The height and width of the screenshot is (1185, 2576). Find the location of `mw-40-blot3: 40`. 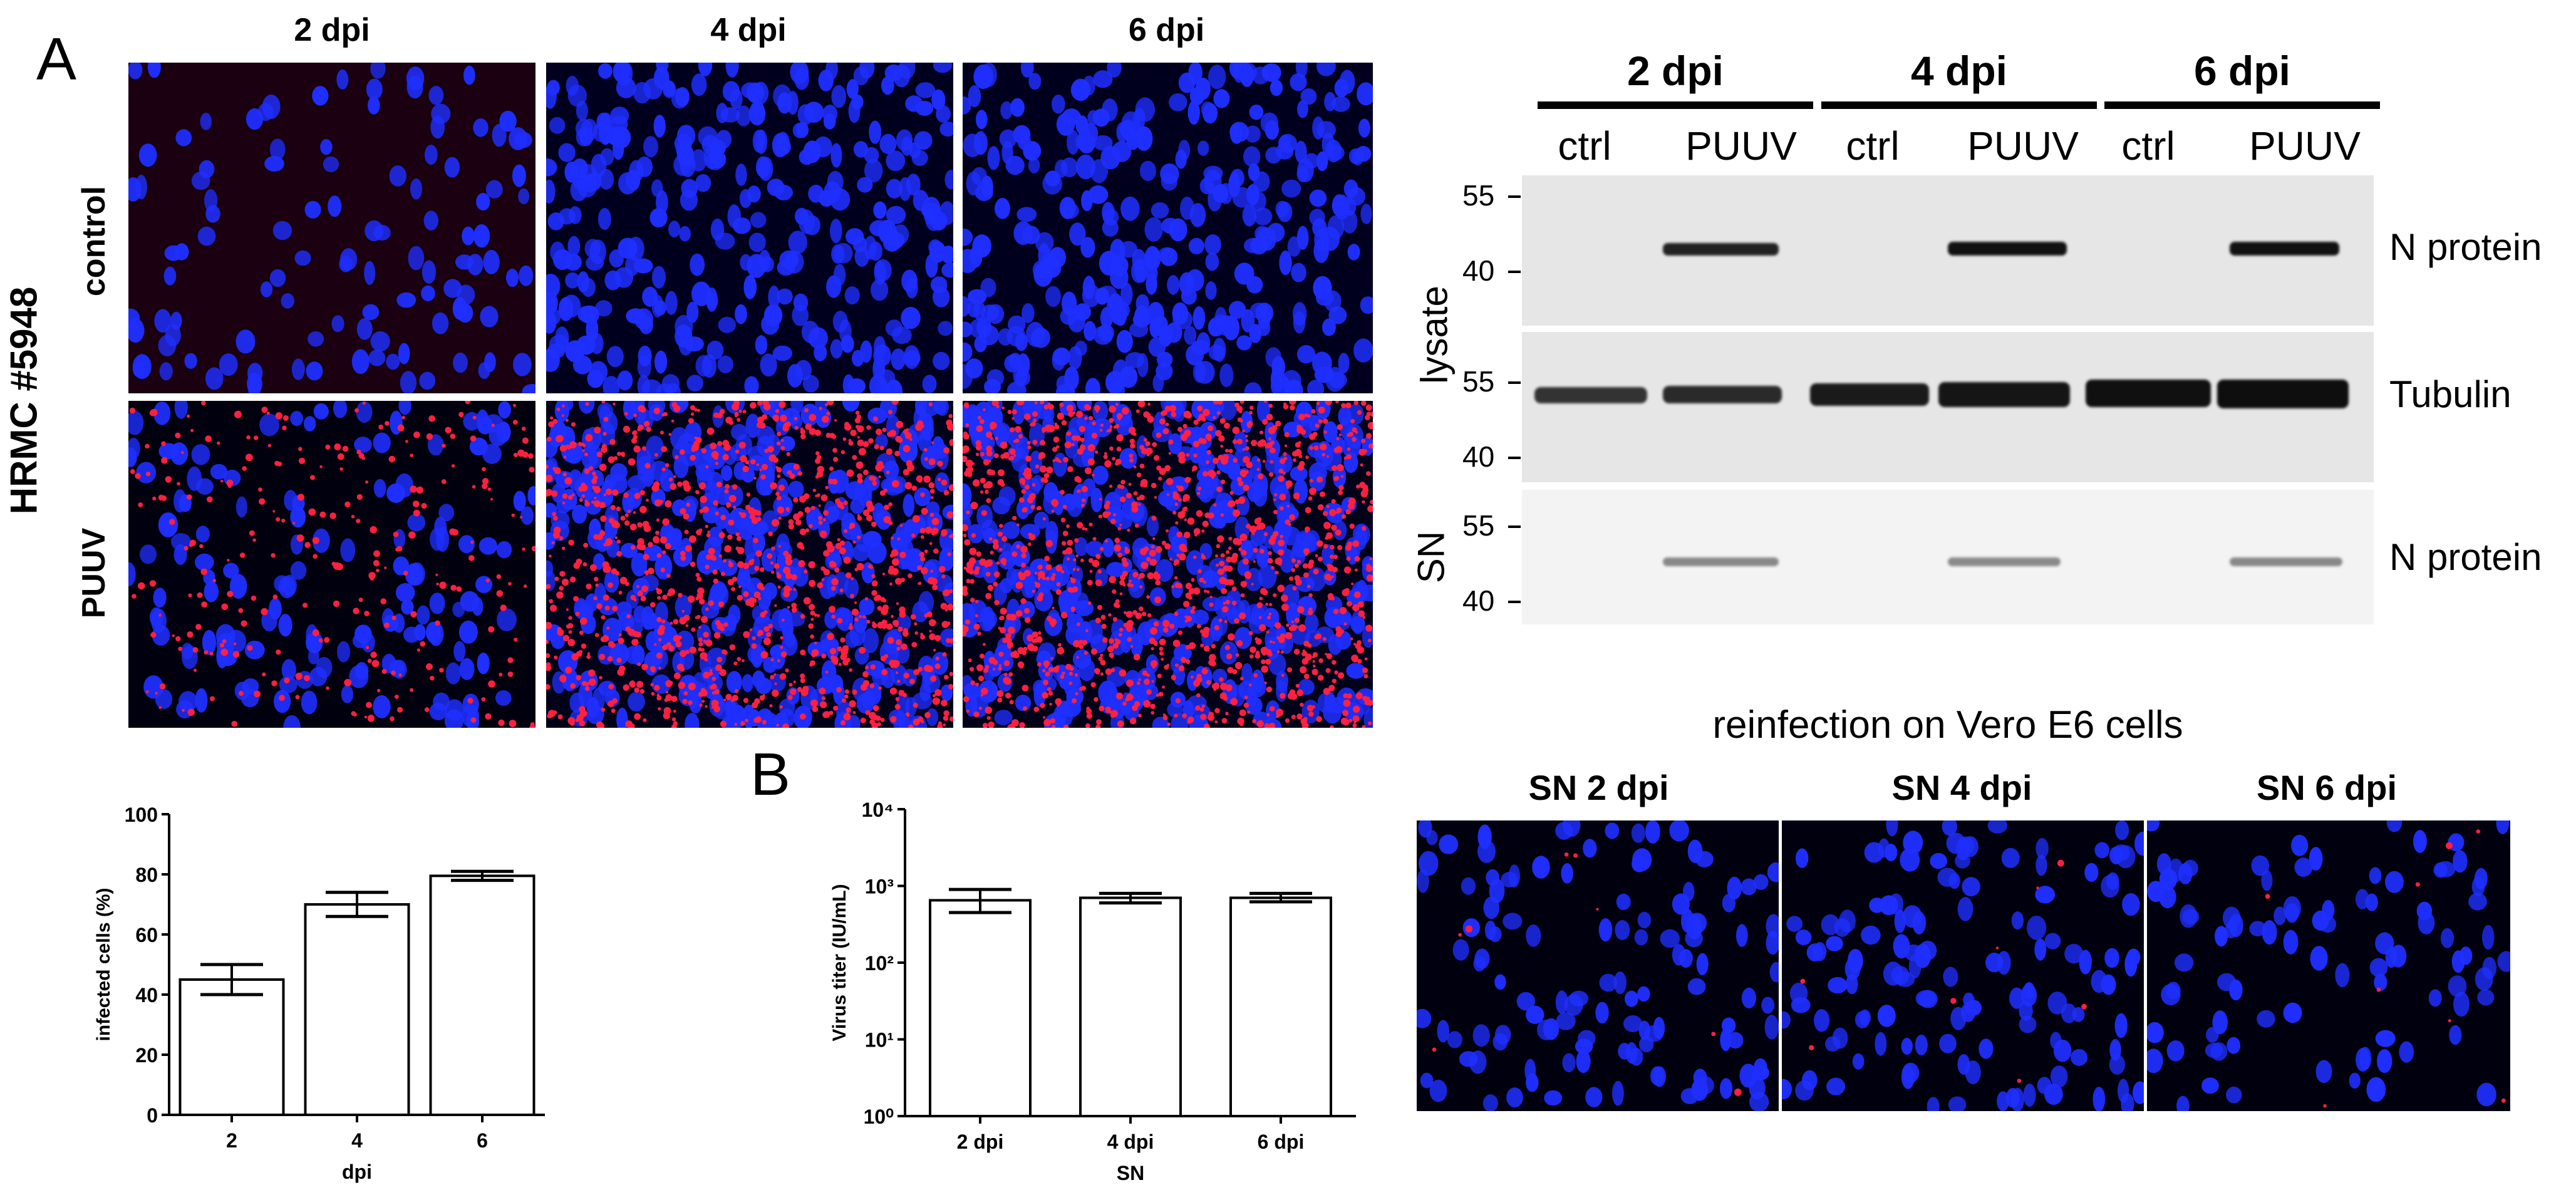

mw-40-blot3: 40 is located at coordinates (1478, 600).